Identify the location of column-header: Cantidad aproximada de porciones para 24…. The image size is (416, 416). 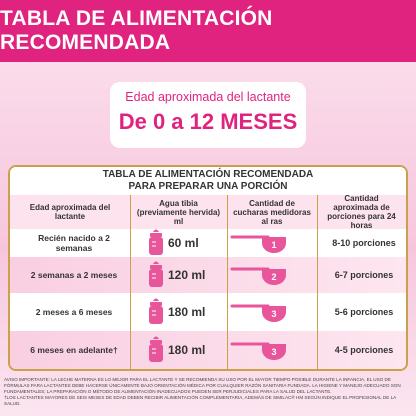
(361, 212).